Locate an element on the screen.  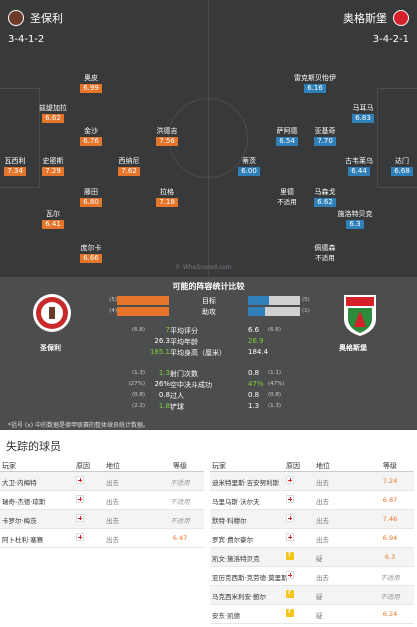
stat-label: 铲球 is located at coordinates (177, 407).